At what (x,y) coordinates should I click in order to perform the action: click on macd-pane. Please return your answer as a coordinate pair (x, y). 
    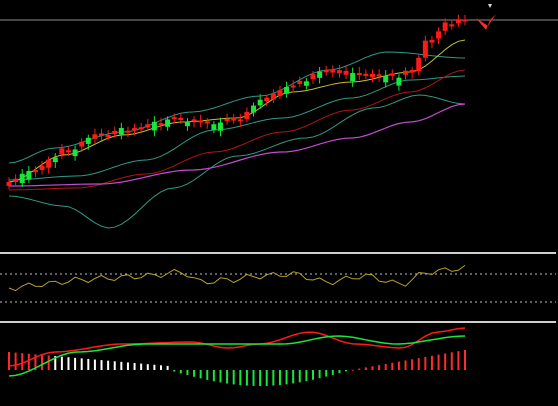
    Looking at the image, I should click on (237, 356).